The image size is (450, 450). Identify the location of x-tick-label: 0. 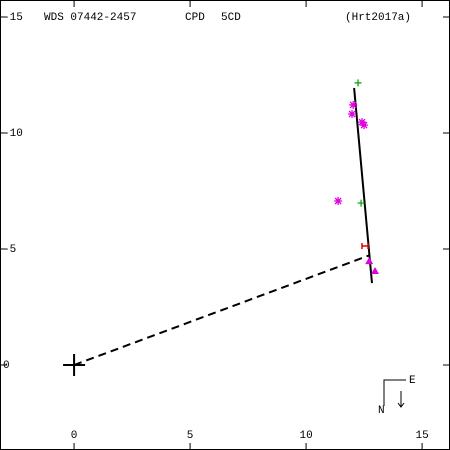
(74, 436).